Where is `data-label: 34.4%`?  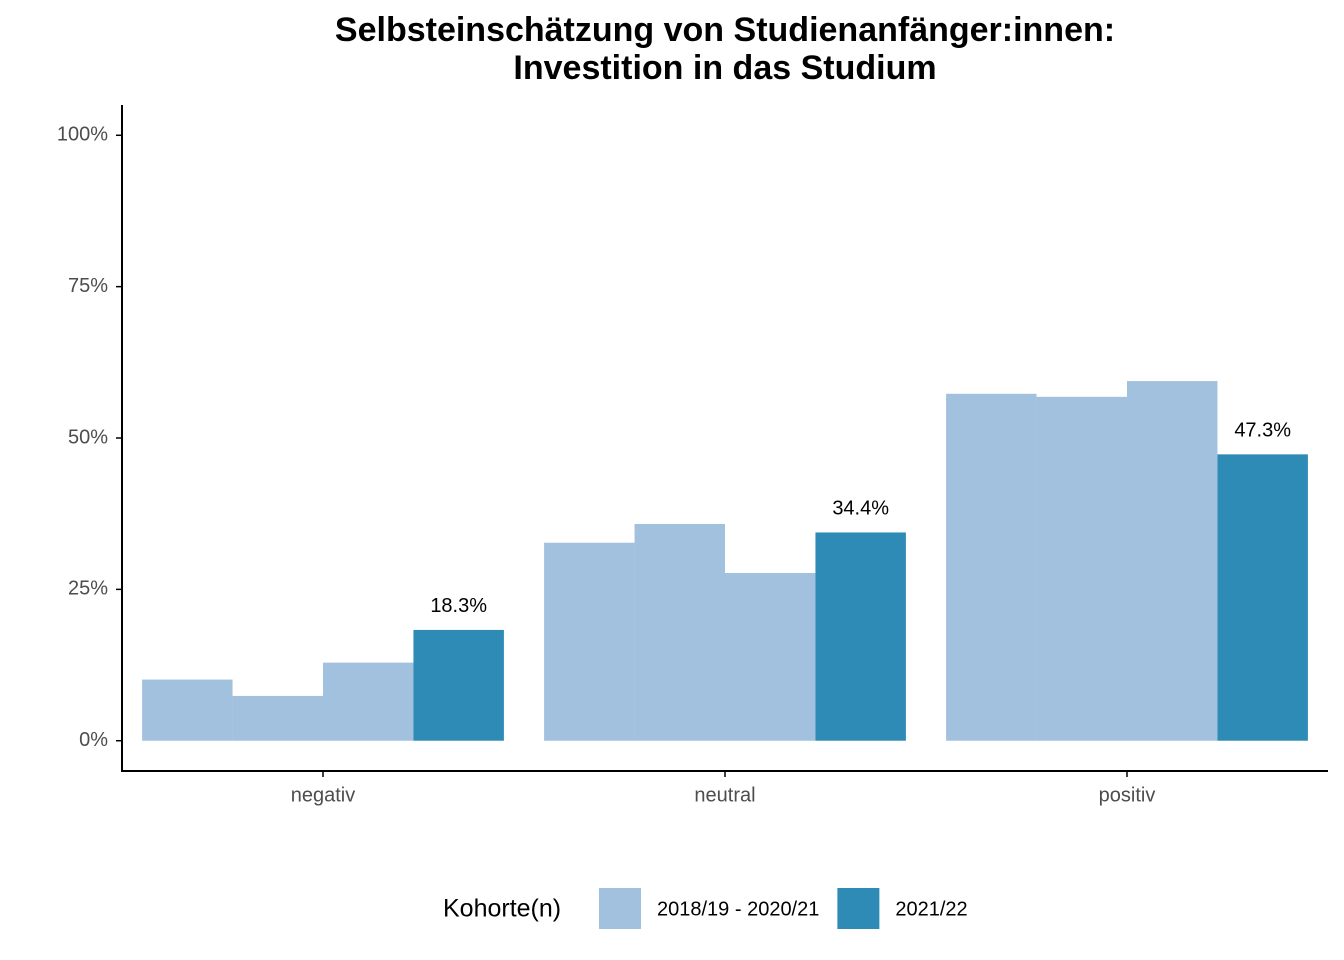 data-label: 34.4% is located at coordinates (860, 509).